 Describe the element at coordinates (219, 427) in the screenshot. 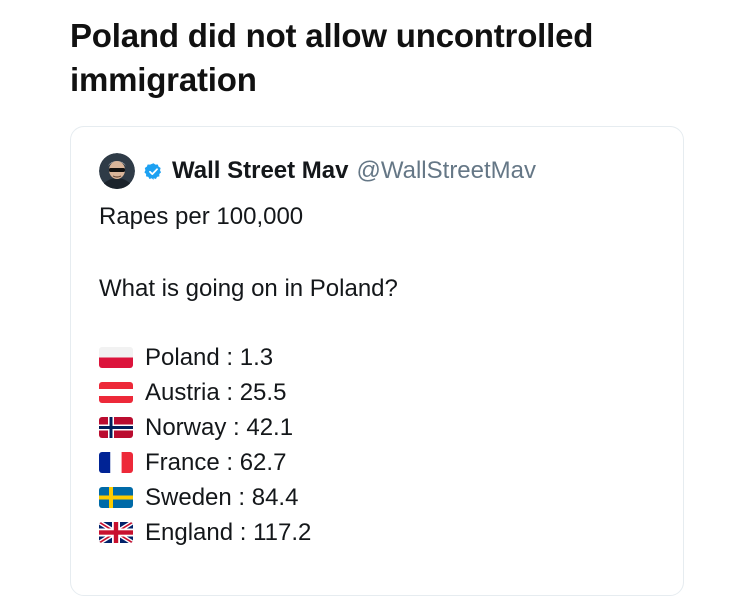

I see `stat-label: Norway : 42.1` at that location.